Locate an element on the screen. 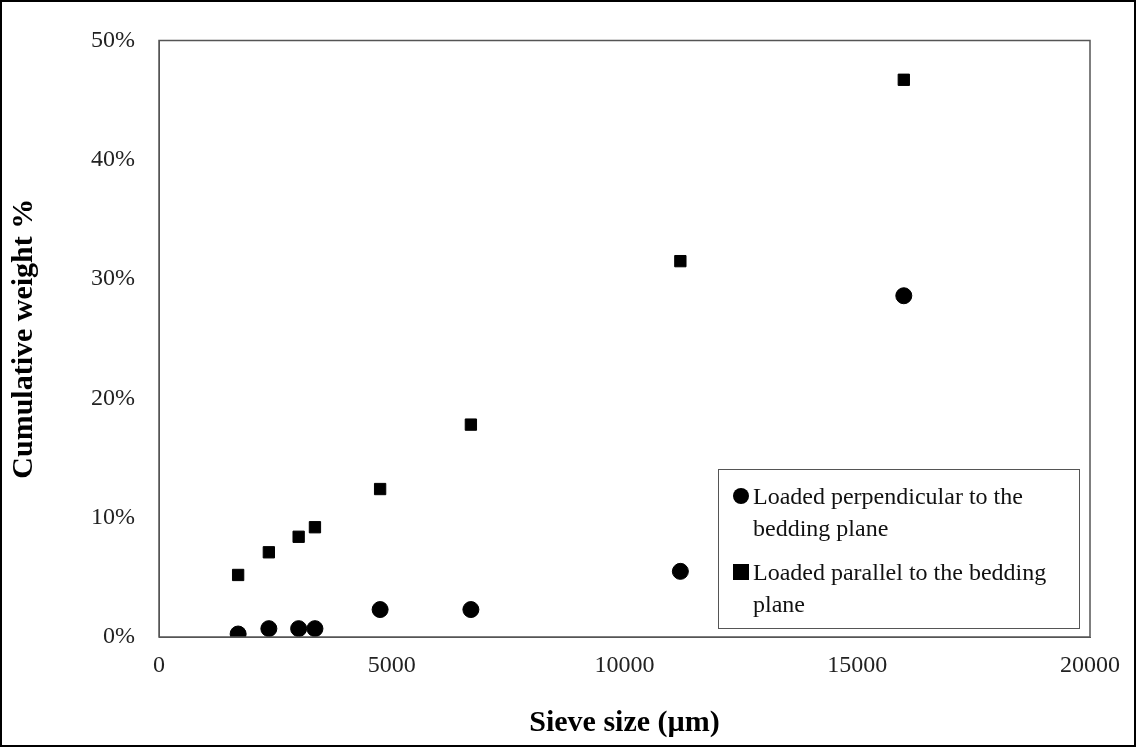 This screenshot has height=747, width=1136. x-tick-label: 5000 is located at coordinates (391, 663).